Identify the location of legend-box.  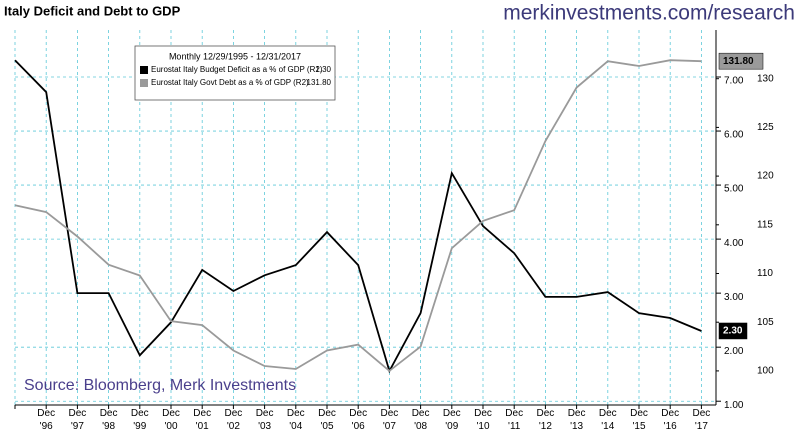
(235, 73).